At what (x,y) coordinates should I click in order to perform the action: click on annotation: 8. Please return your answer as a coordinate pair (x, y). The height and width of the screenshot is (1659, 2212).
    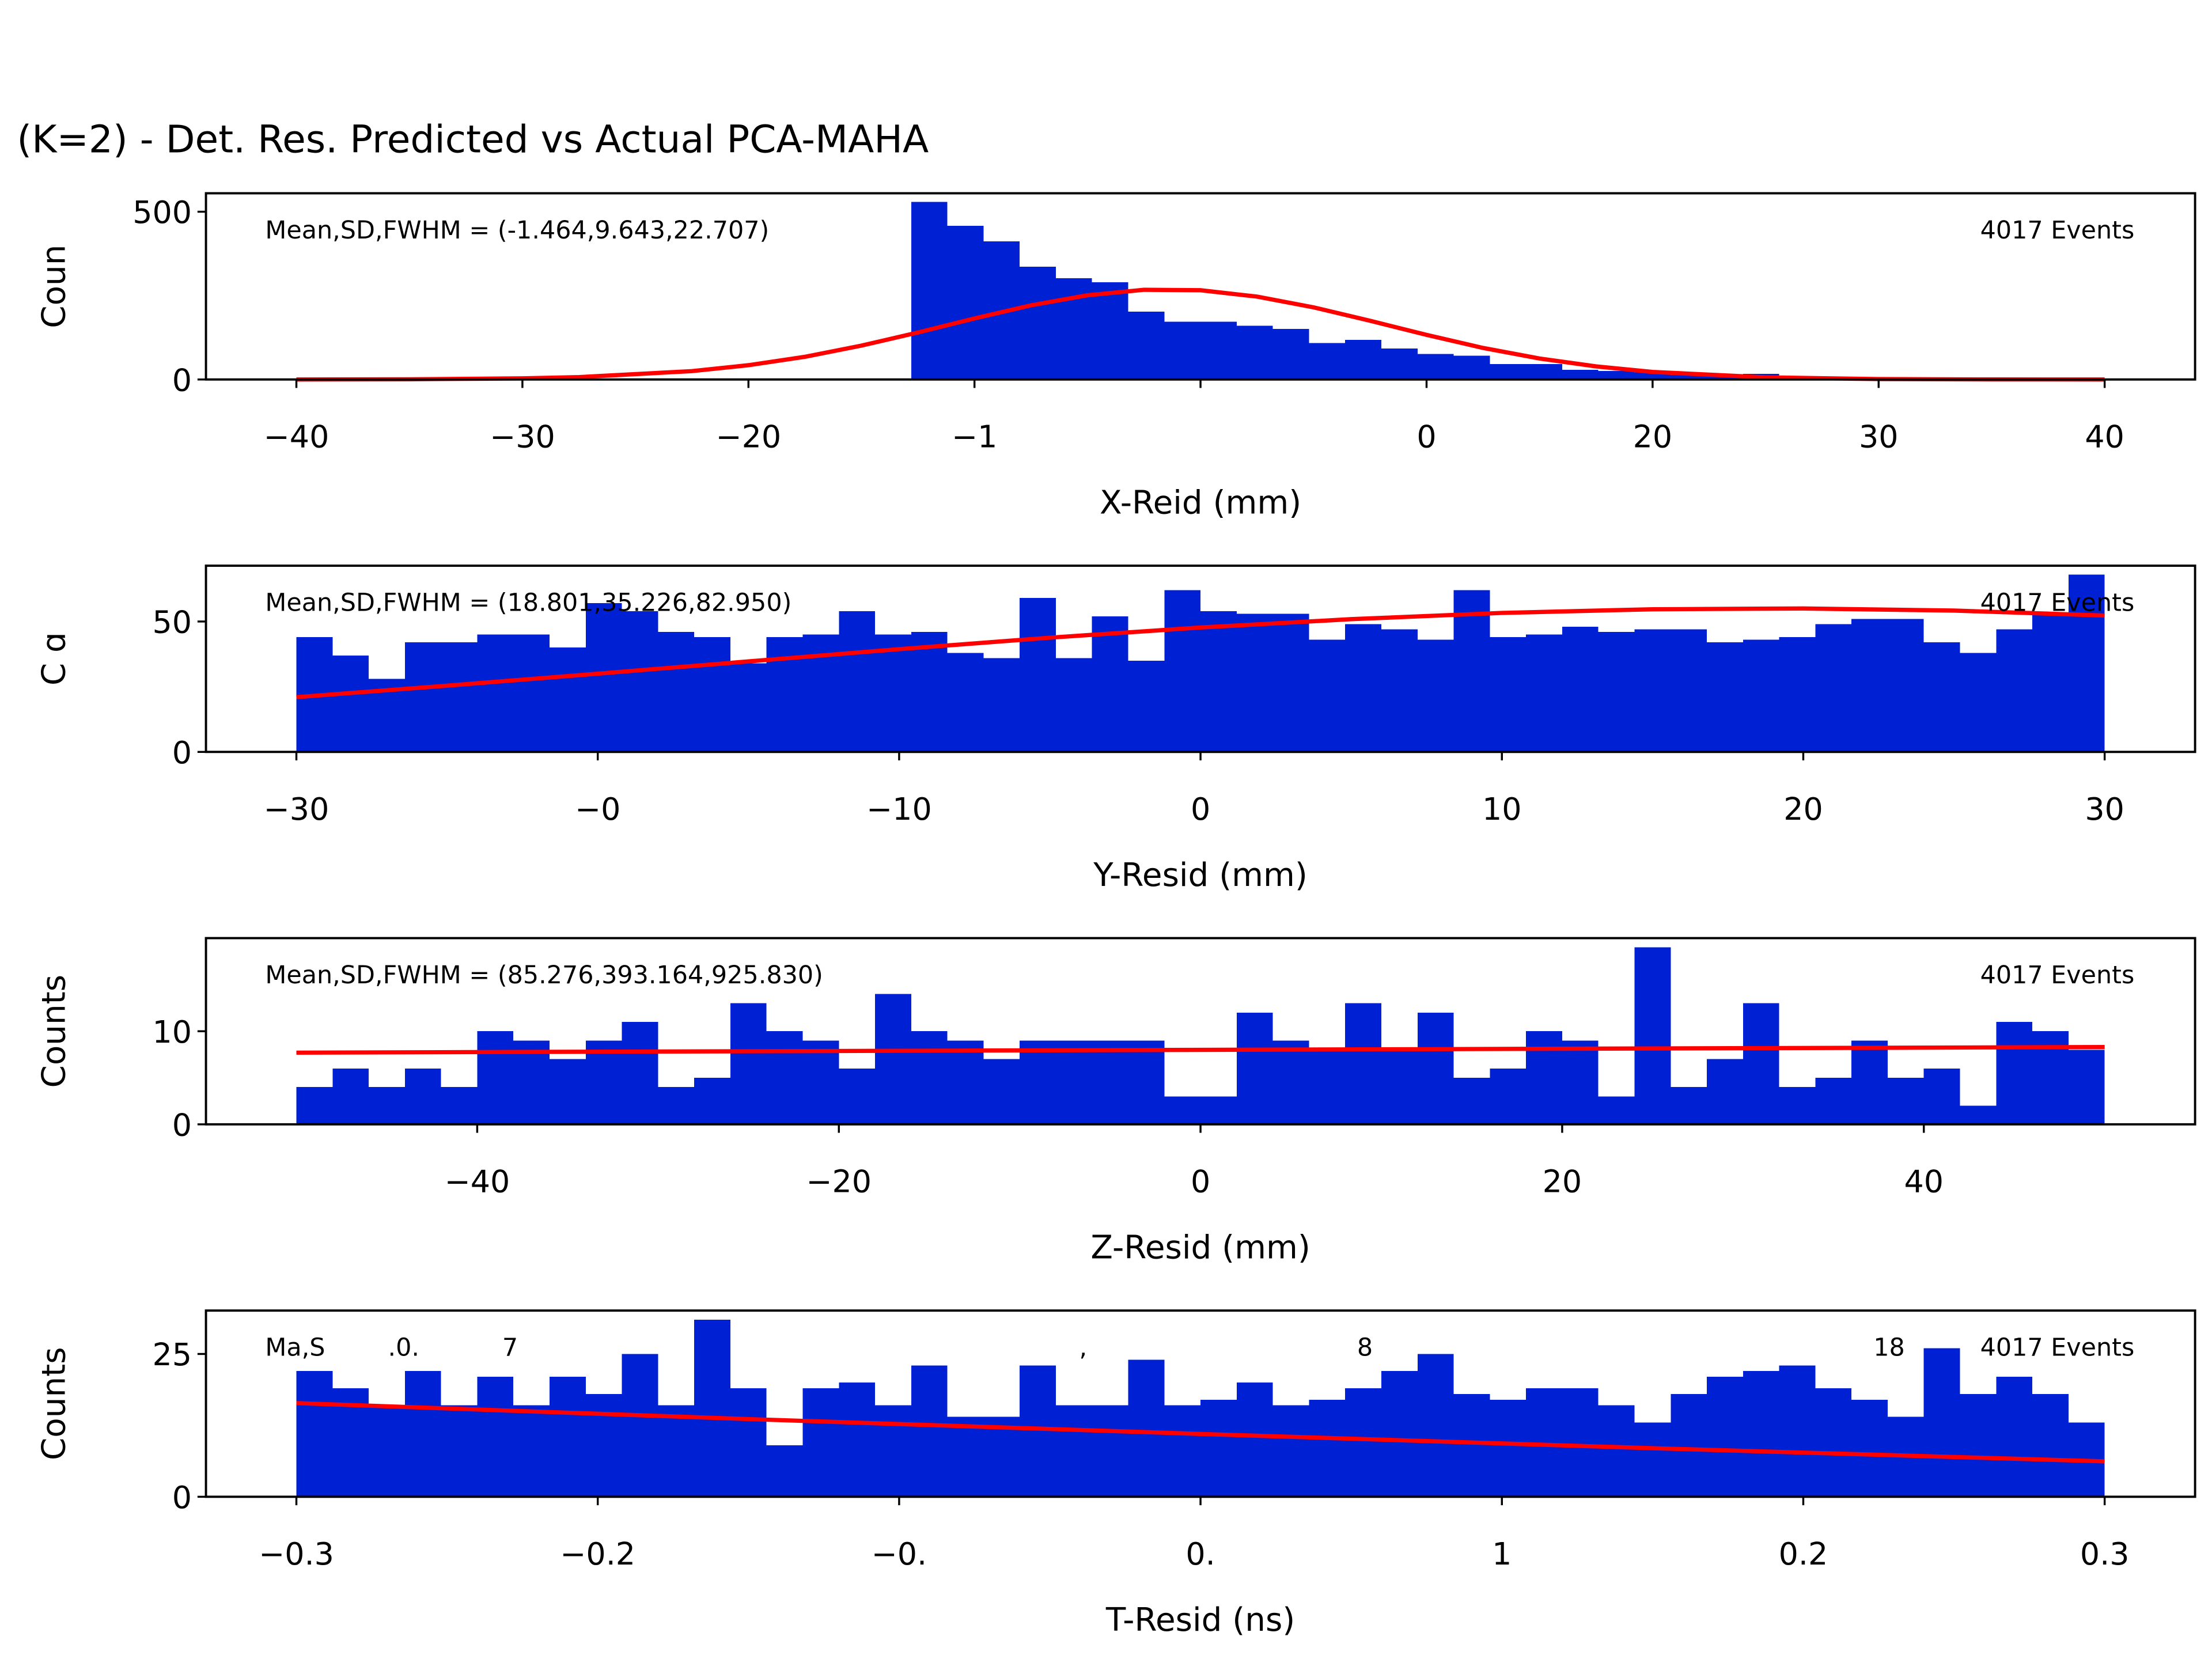
    Looking at the image, I should click on (1365, 1347).